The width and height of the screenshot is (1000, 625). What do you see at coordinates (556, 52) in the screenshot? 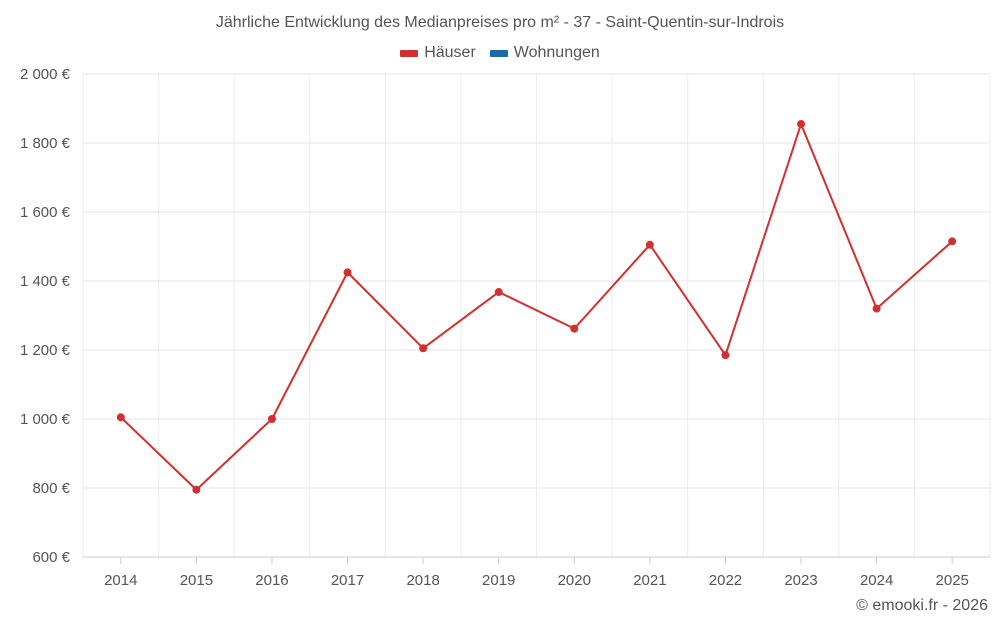
I see `legend-label-wohnungen: Wohnungen` at bounding box center [556, 52].